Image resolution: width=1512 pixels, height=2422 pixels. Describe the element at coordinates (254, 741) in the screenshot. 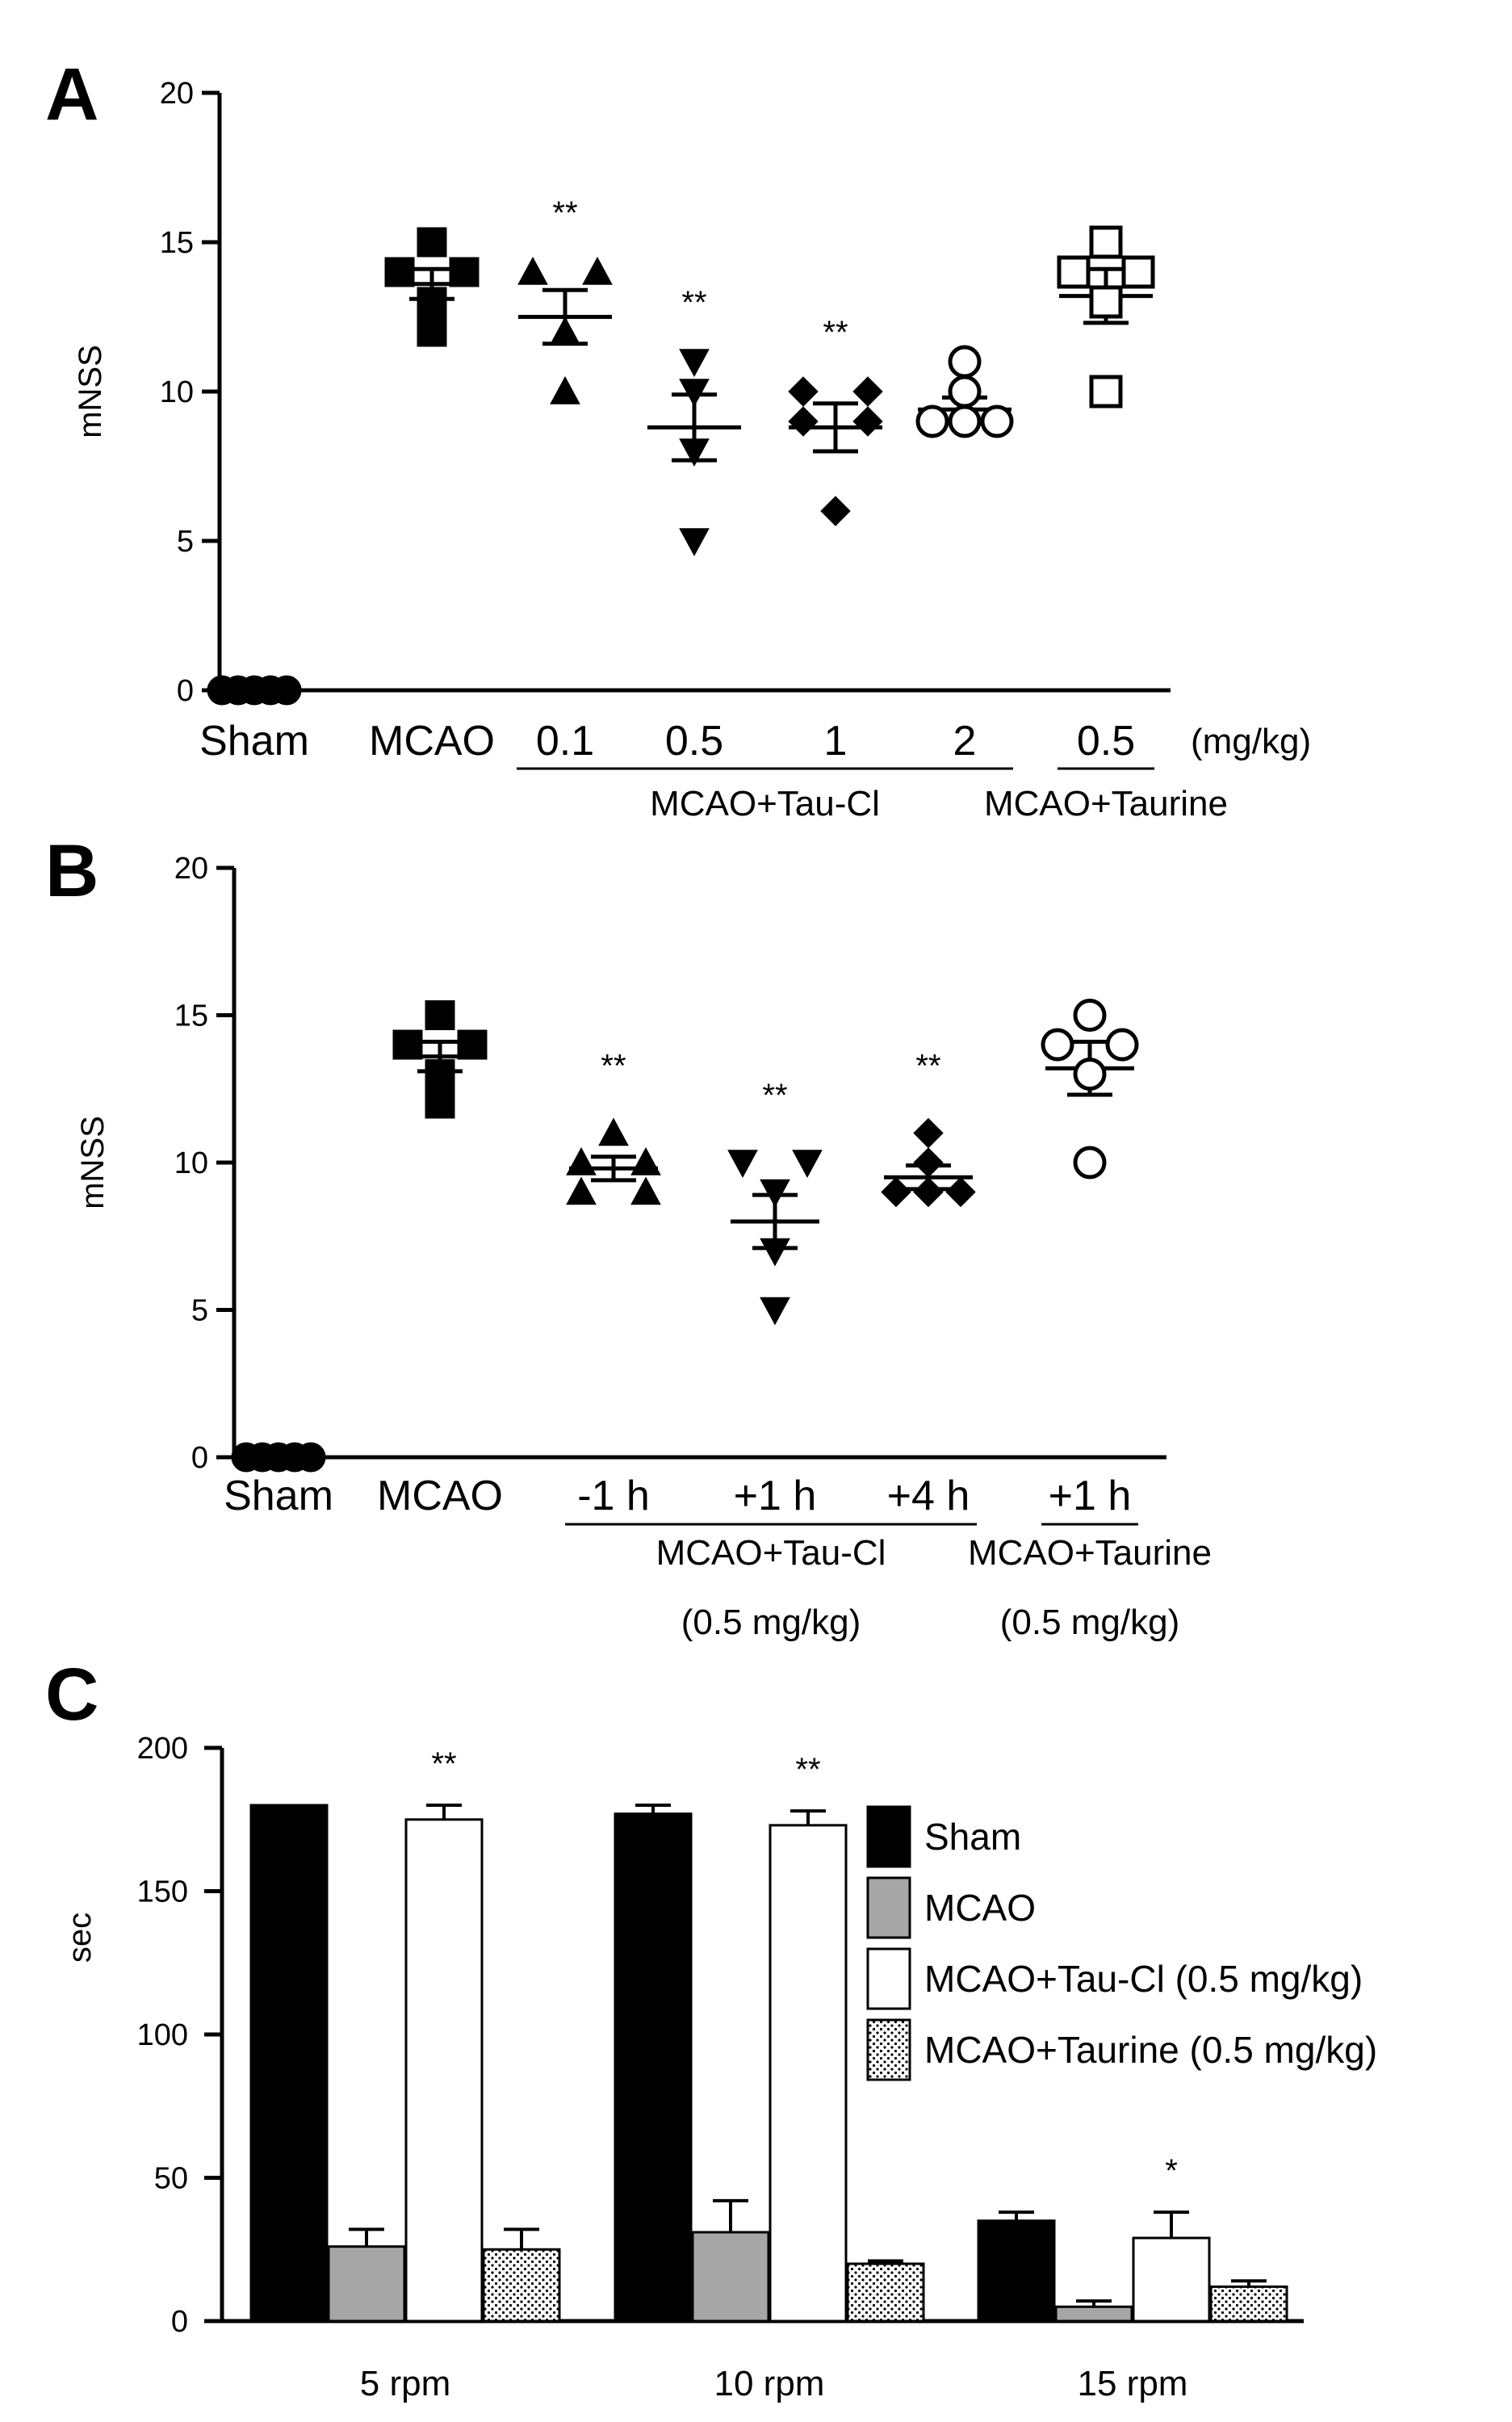

I see `x-category-label: Sham` at that location.